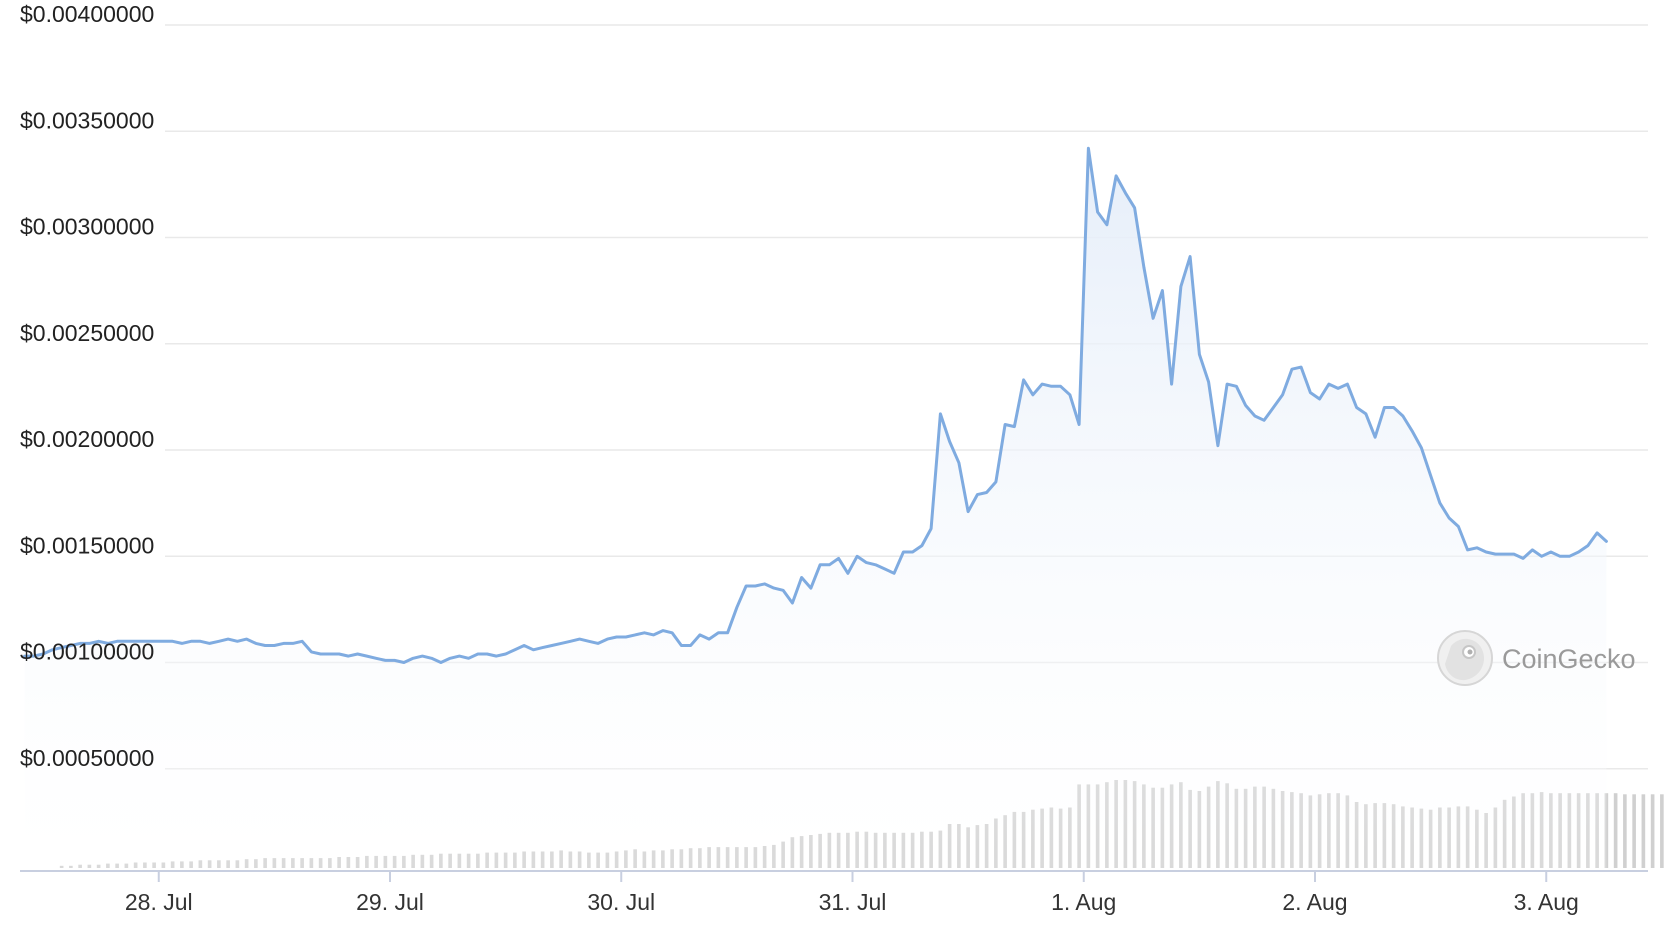 The height and width of the screenshot is (928, 1664). Describe the element at coordinates (1083, 902) in the screenshot. I see `x-tick-label: 1. Aug` at that location.